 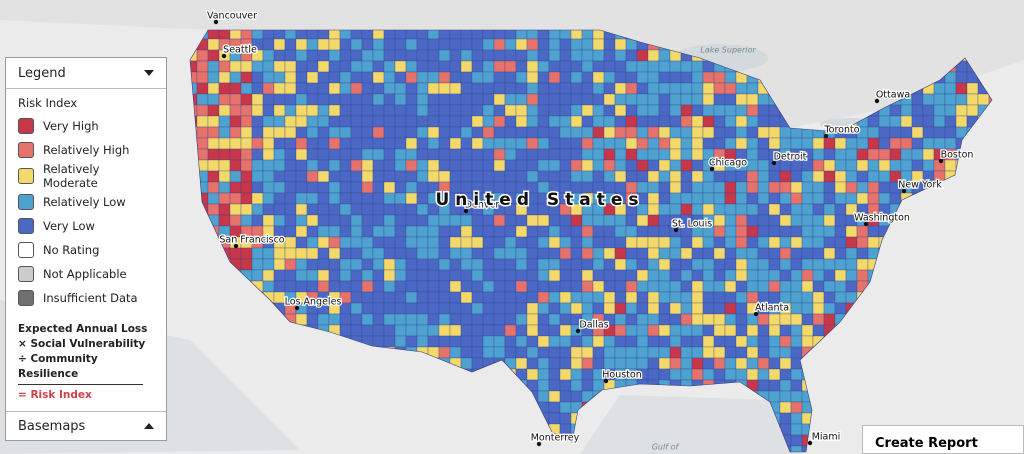 What do you see at coordinates (539, 444) in the screenshot?
I see `place-dot` at bounding box center [539, 444].